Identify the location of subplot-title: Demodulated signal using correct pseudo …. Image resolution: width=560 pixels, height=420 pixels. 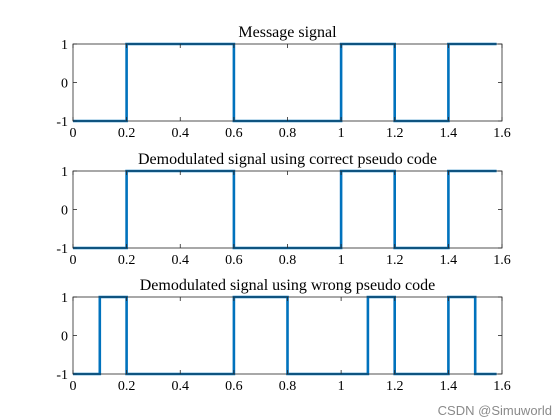
(287, 159).